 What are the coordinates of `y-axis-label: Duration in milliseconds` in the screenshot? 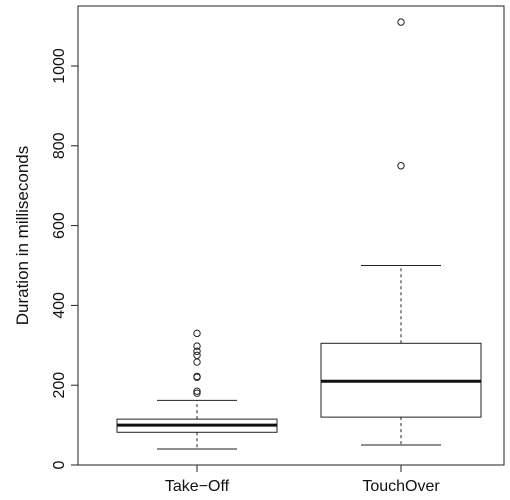 It's located at (22, 236).